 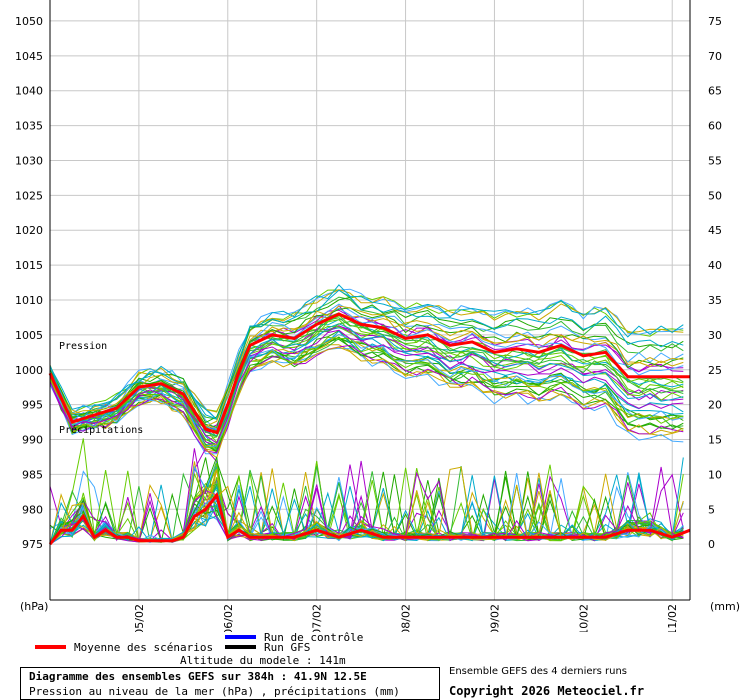 What do you see at coordinates (725, 606) in the screenshot?
I see `right-axis-unit: (mm)` at bounding box center [725, 606].